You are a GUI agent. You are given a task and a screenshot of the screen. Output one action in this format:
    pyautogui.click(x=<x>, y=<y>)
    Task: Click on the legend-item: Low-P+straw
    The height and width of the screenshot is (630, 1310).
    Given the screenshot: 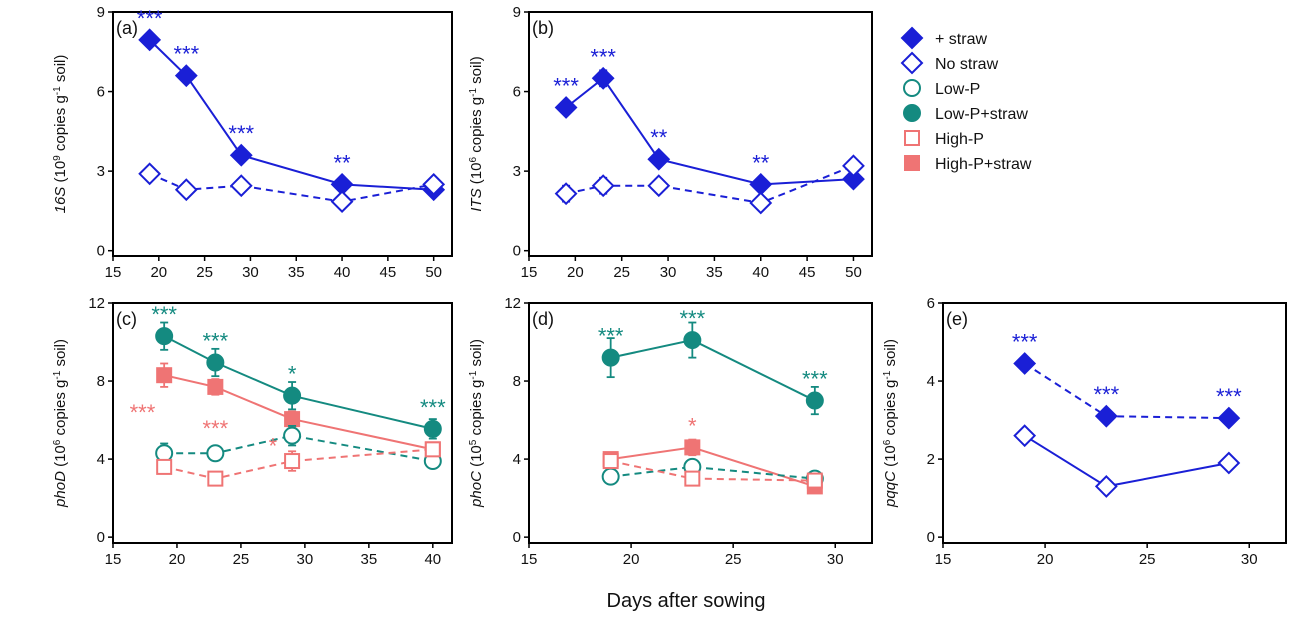 What is the action you would take?
    pyautogui.click(x=965, y=113)
    